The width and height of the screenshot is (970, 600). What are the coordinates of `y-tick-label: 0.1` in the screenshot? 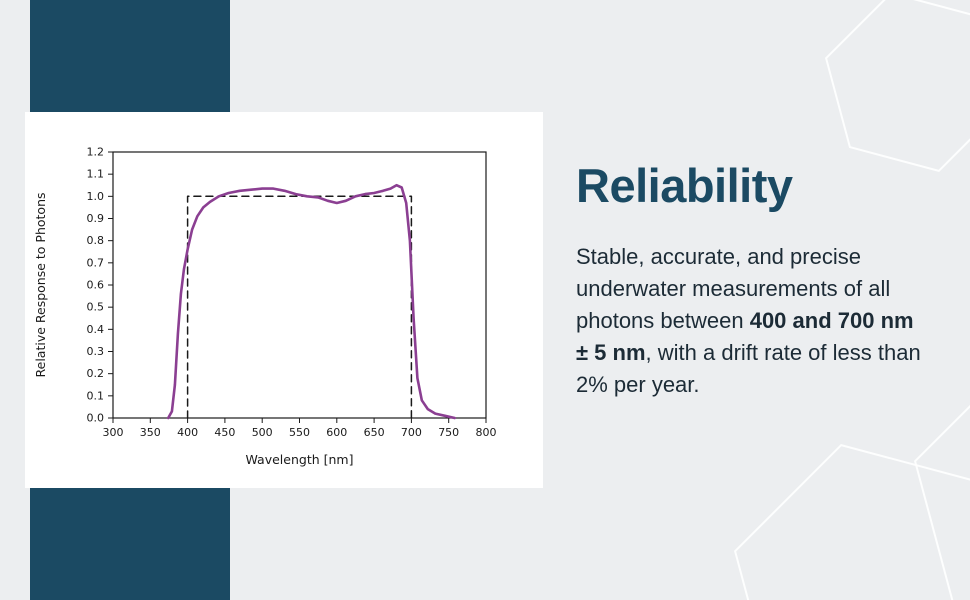 It's located at (96, 395).